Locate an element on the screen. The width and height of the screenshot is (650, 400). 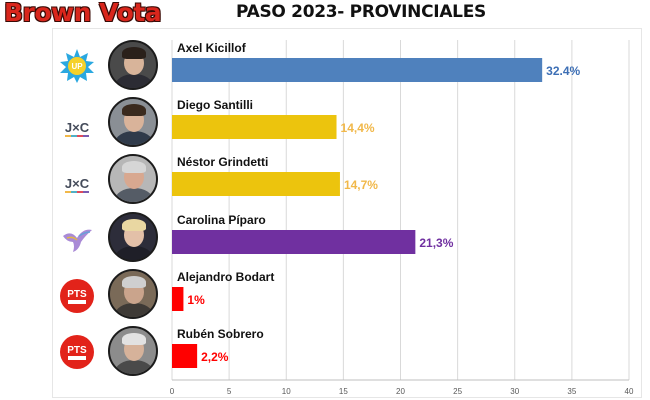
value-label: 32.4% is located at coordinates (563, 71).